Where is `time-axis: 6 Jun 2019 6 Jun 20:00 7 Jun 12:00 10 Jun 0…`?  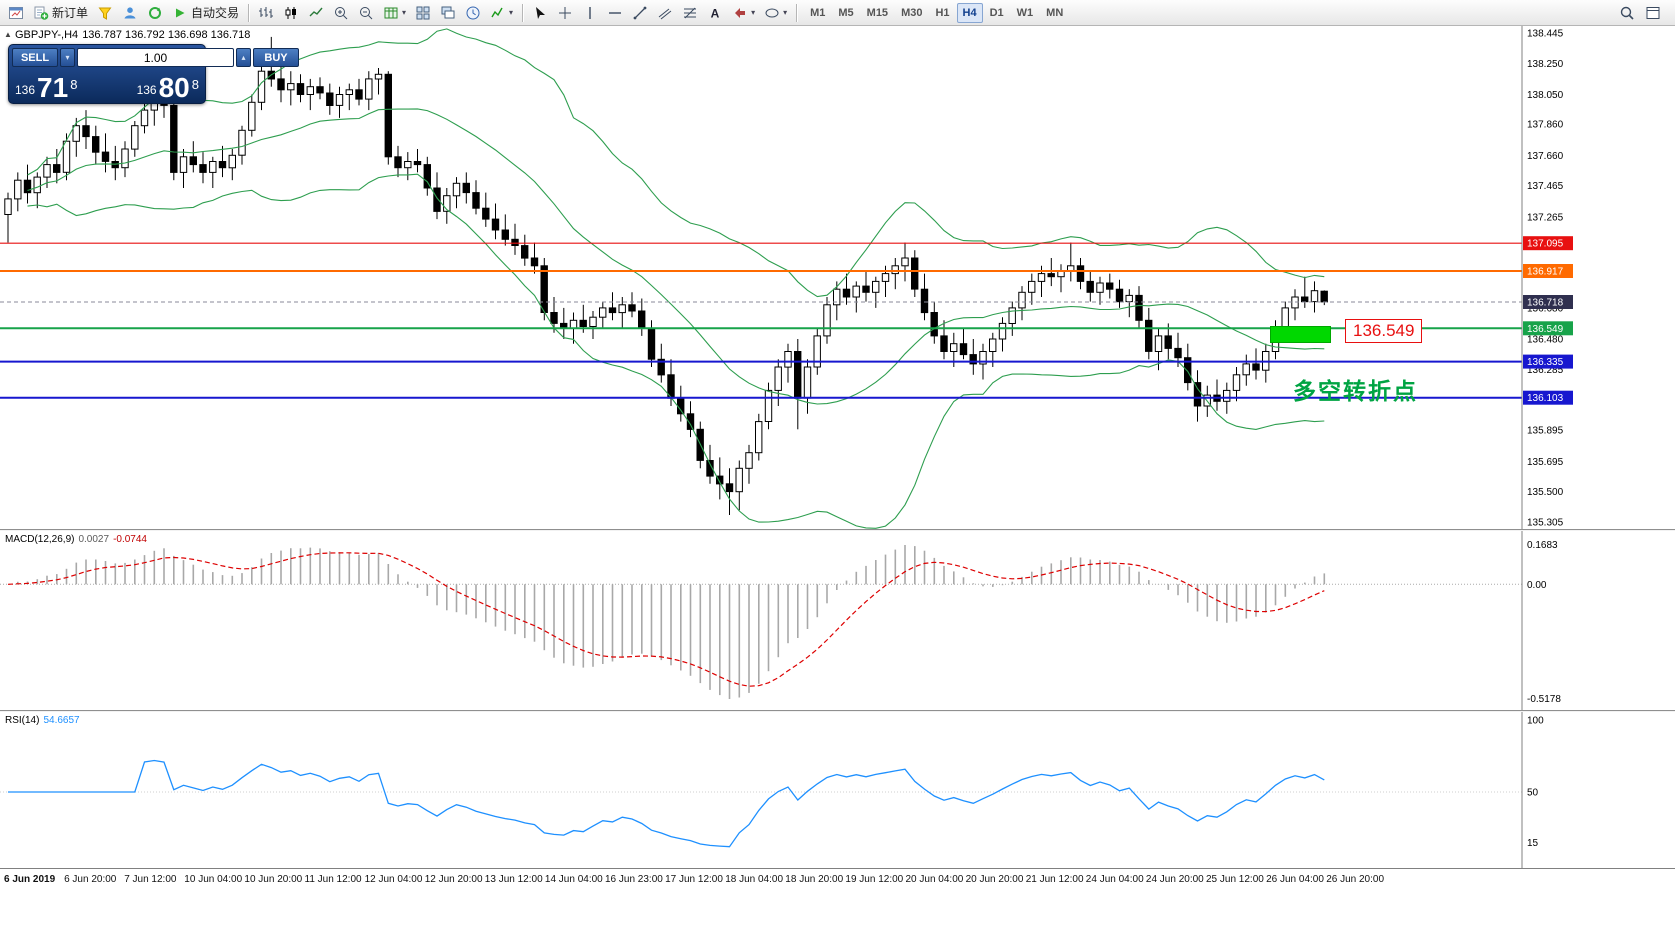 time-axis: 6 Jun 2019 6 Jun 20:00 7 Jun 12:00 10 Jun 0… is located at coordinates (837, 880).